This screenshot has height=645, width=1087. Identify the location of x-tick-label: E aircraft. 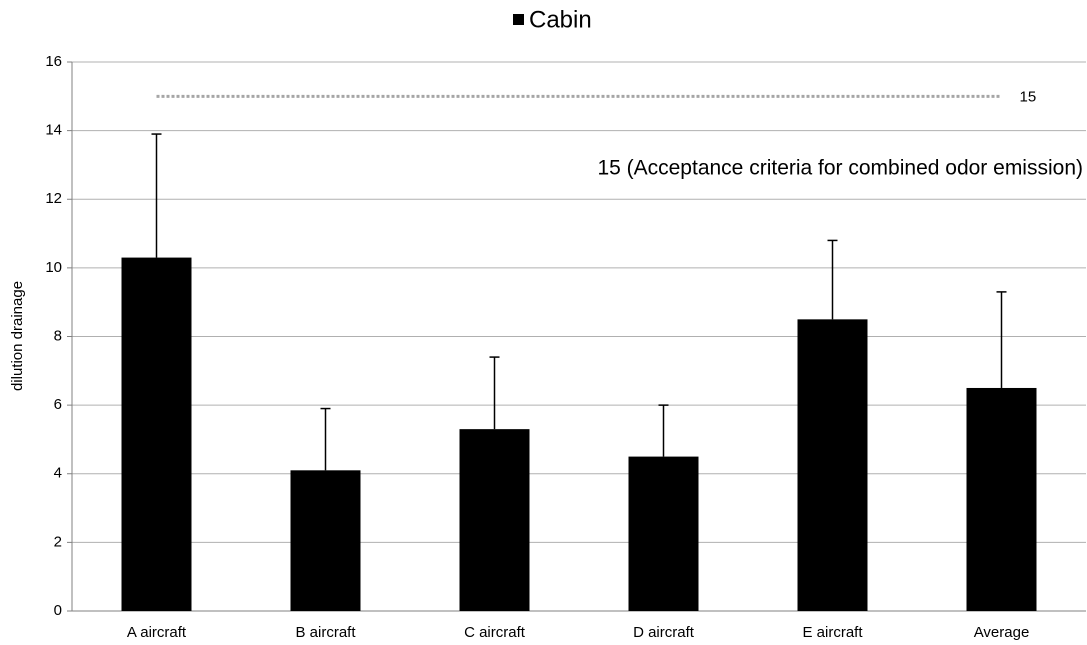
(832, 632).